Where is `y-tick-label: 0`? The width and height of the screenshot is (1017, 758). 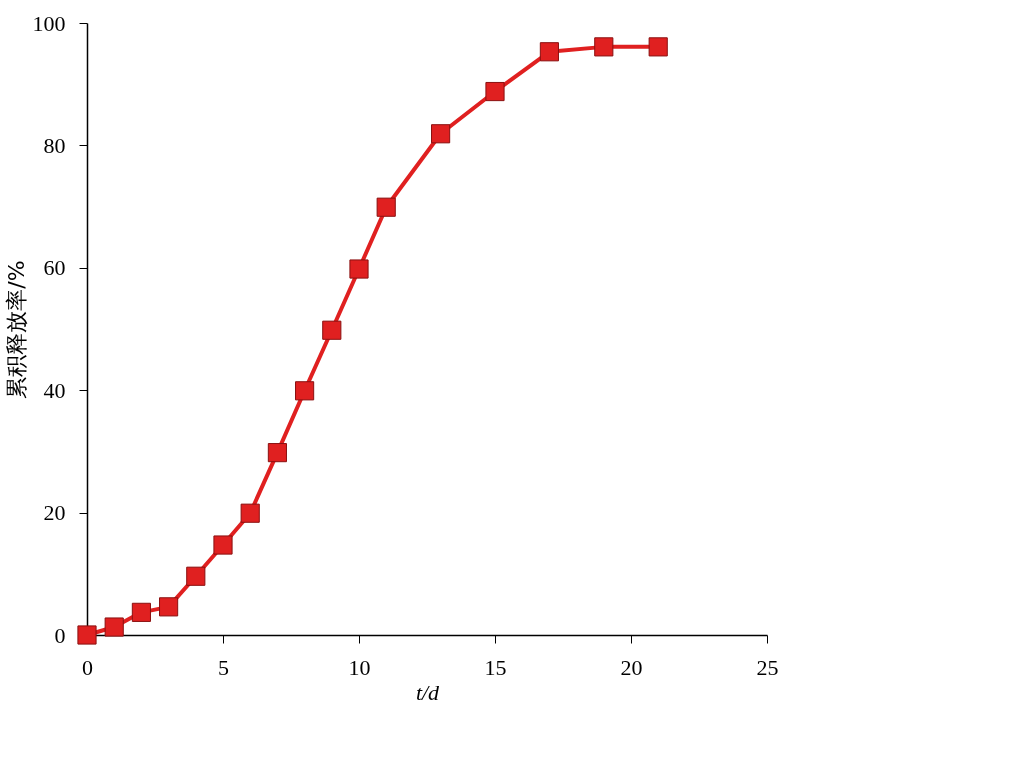 y-tick-label: 0 is located at coordinates (60, 635).